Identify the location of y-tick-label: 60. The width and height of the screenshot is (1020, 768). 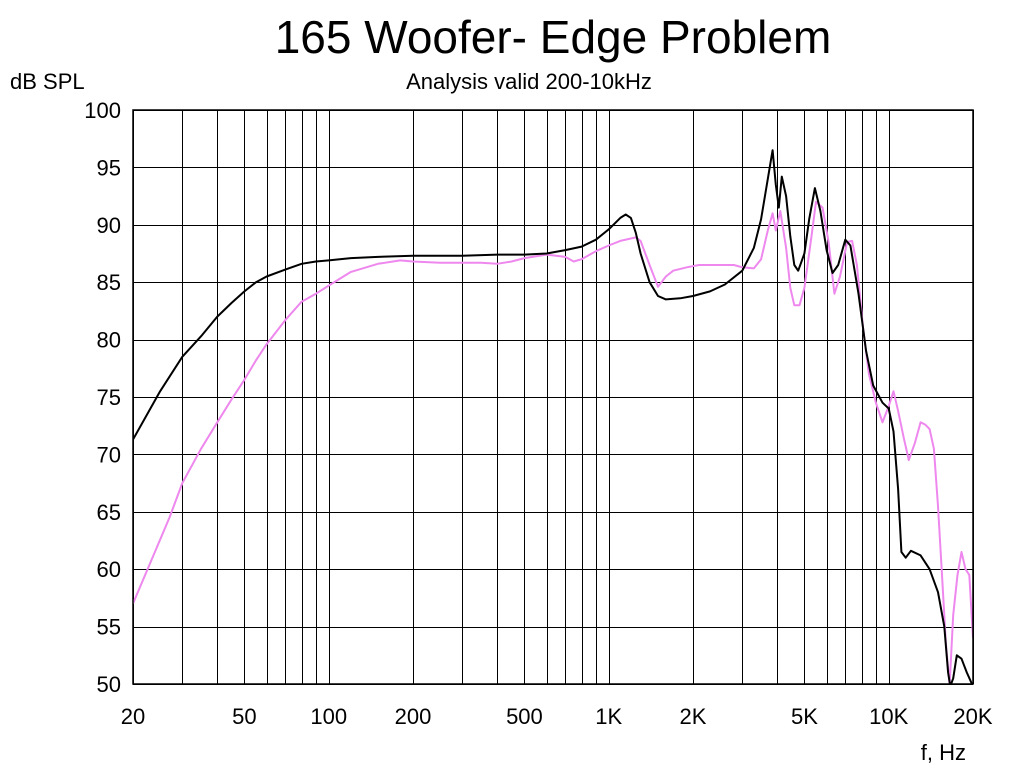
(109, 569).